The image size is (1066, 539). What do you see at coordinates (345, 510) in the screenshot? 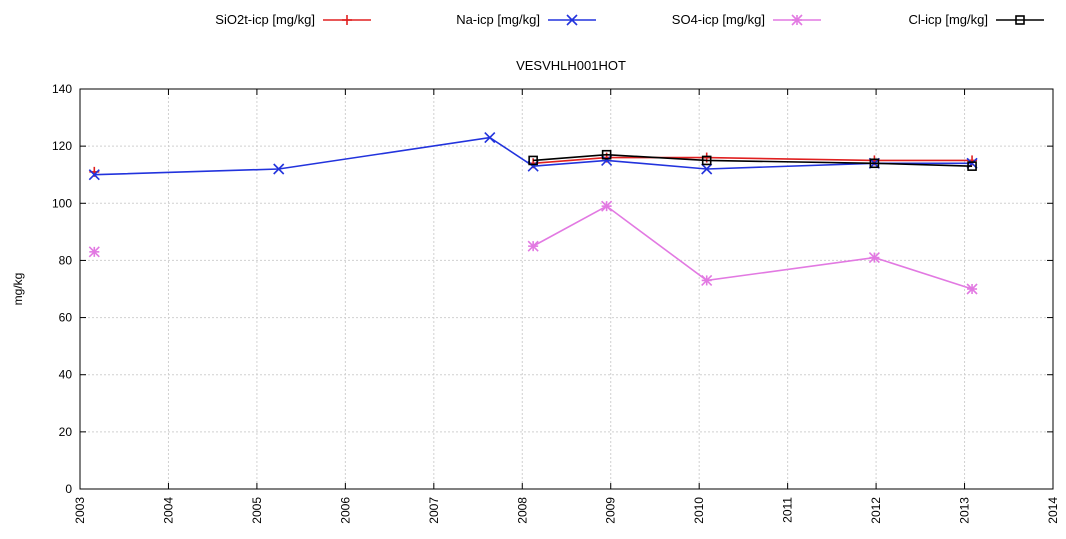
I see `x-tick-label: 2006` at bounding box center [345, 510].